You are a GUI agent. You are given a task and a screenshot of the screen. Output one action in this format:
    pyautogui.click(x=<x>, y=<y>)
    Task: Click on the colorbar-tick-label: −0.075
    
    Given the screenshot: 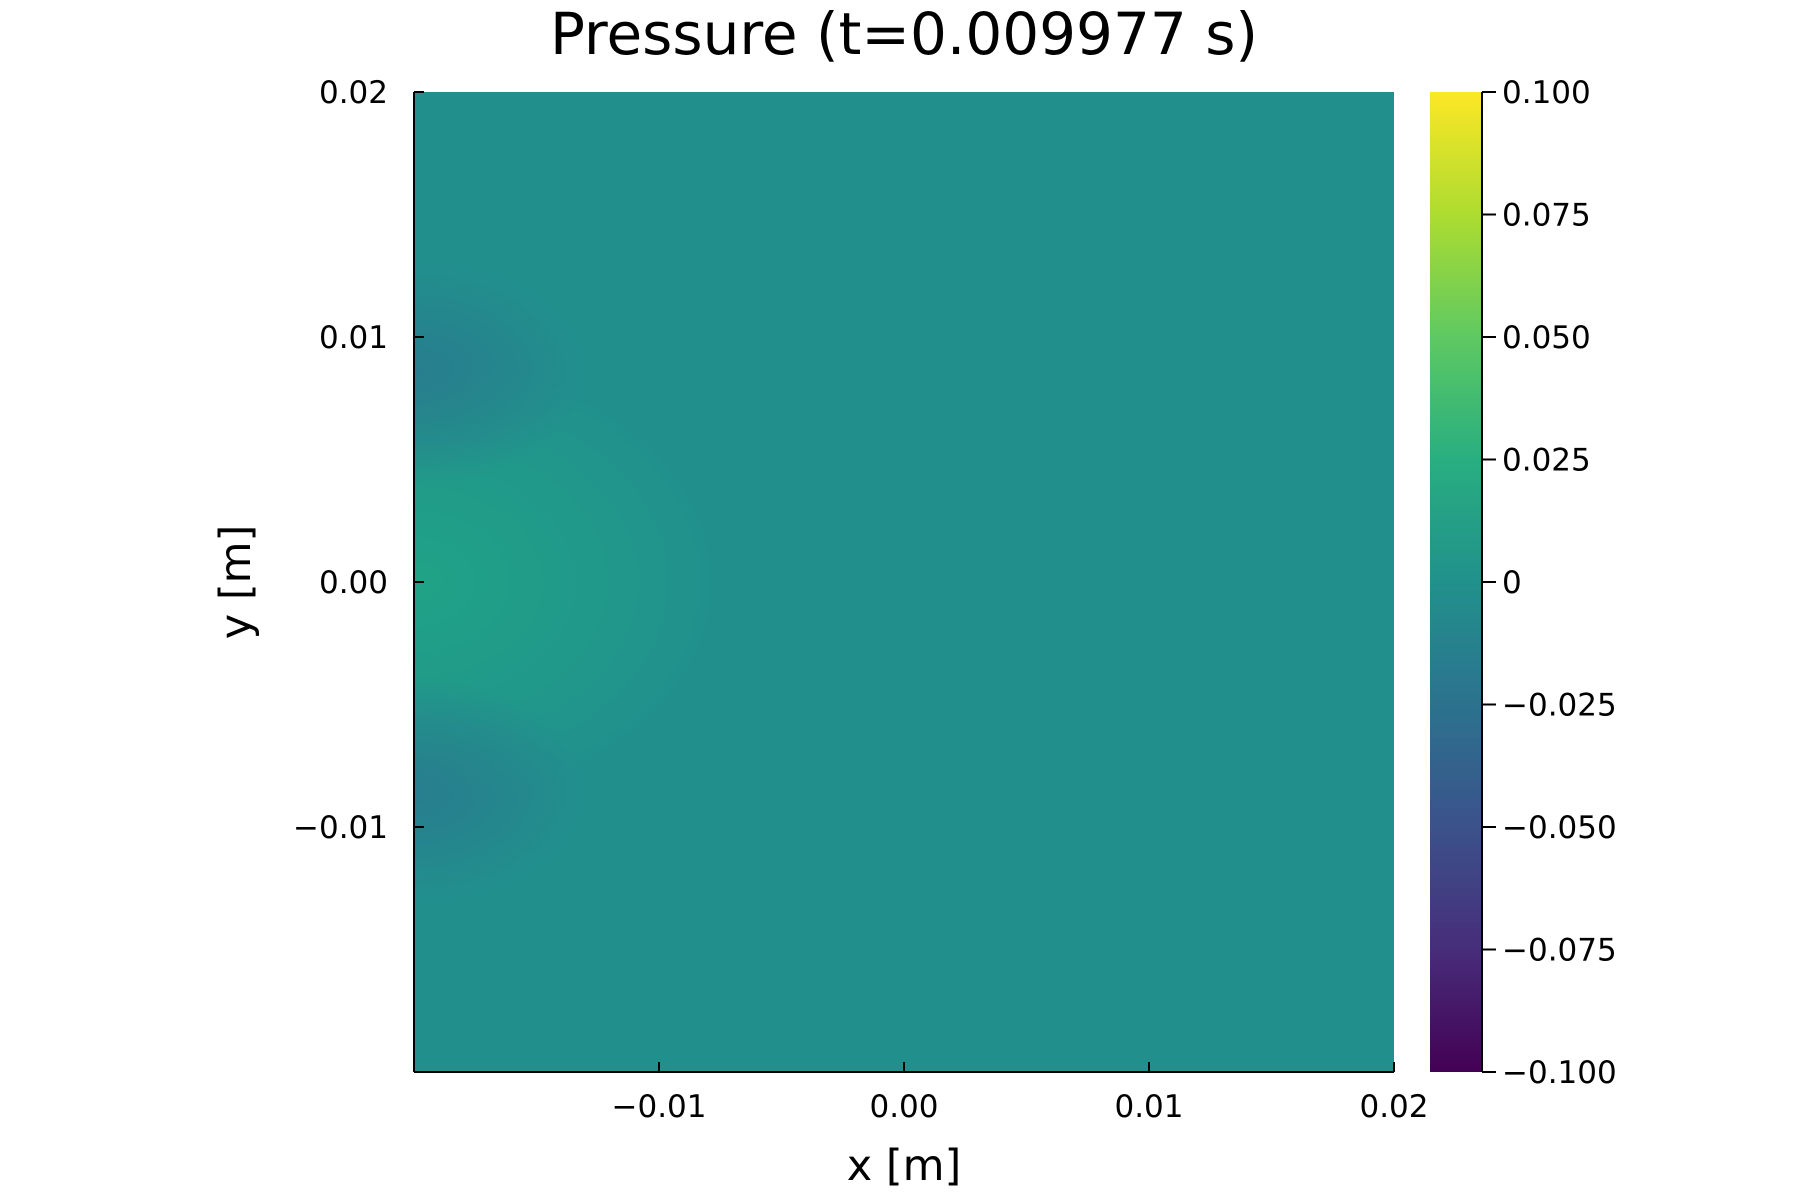 What is the action you would take?
    pyautogui.click(x=1559, y=951)
    